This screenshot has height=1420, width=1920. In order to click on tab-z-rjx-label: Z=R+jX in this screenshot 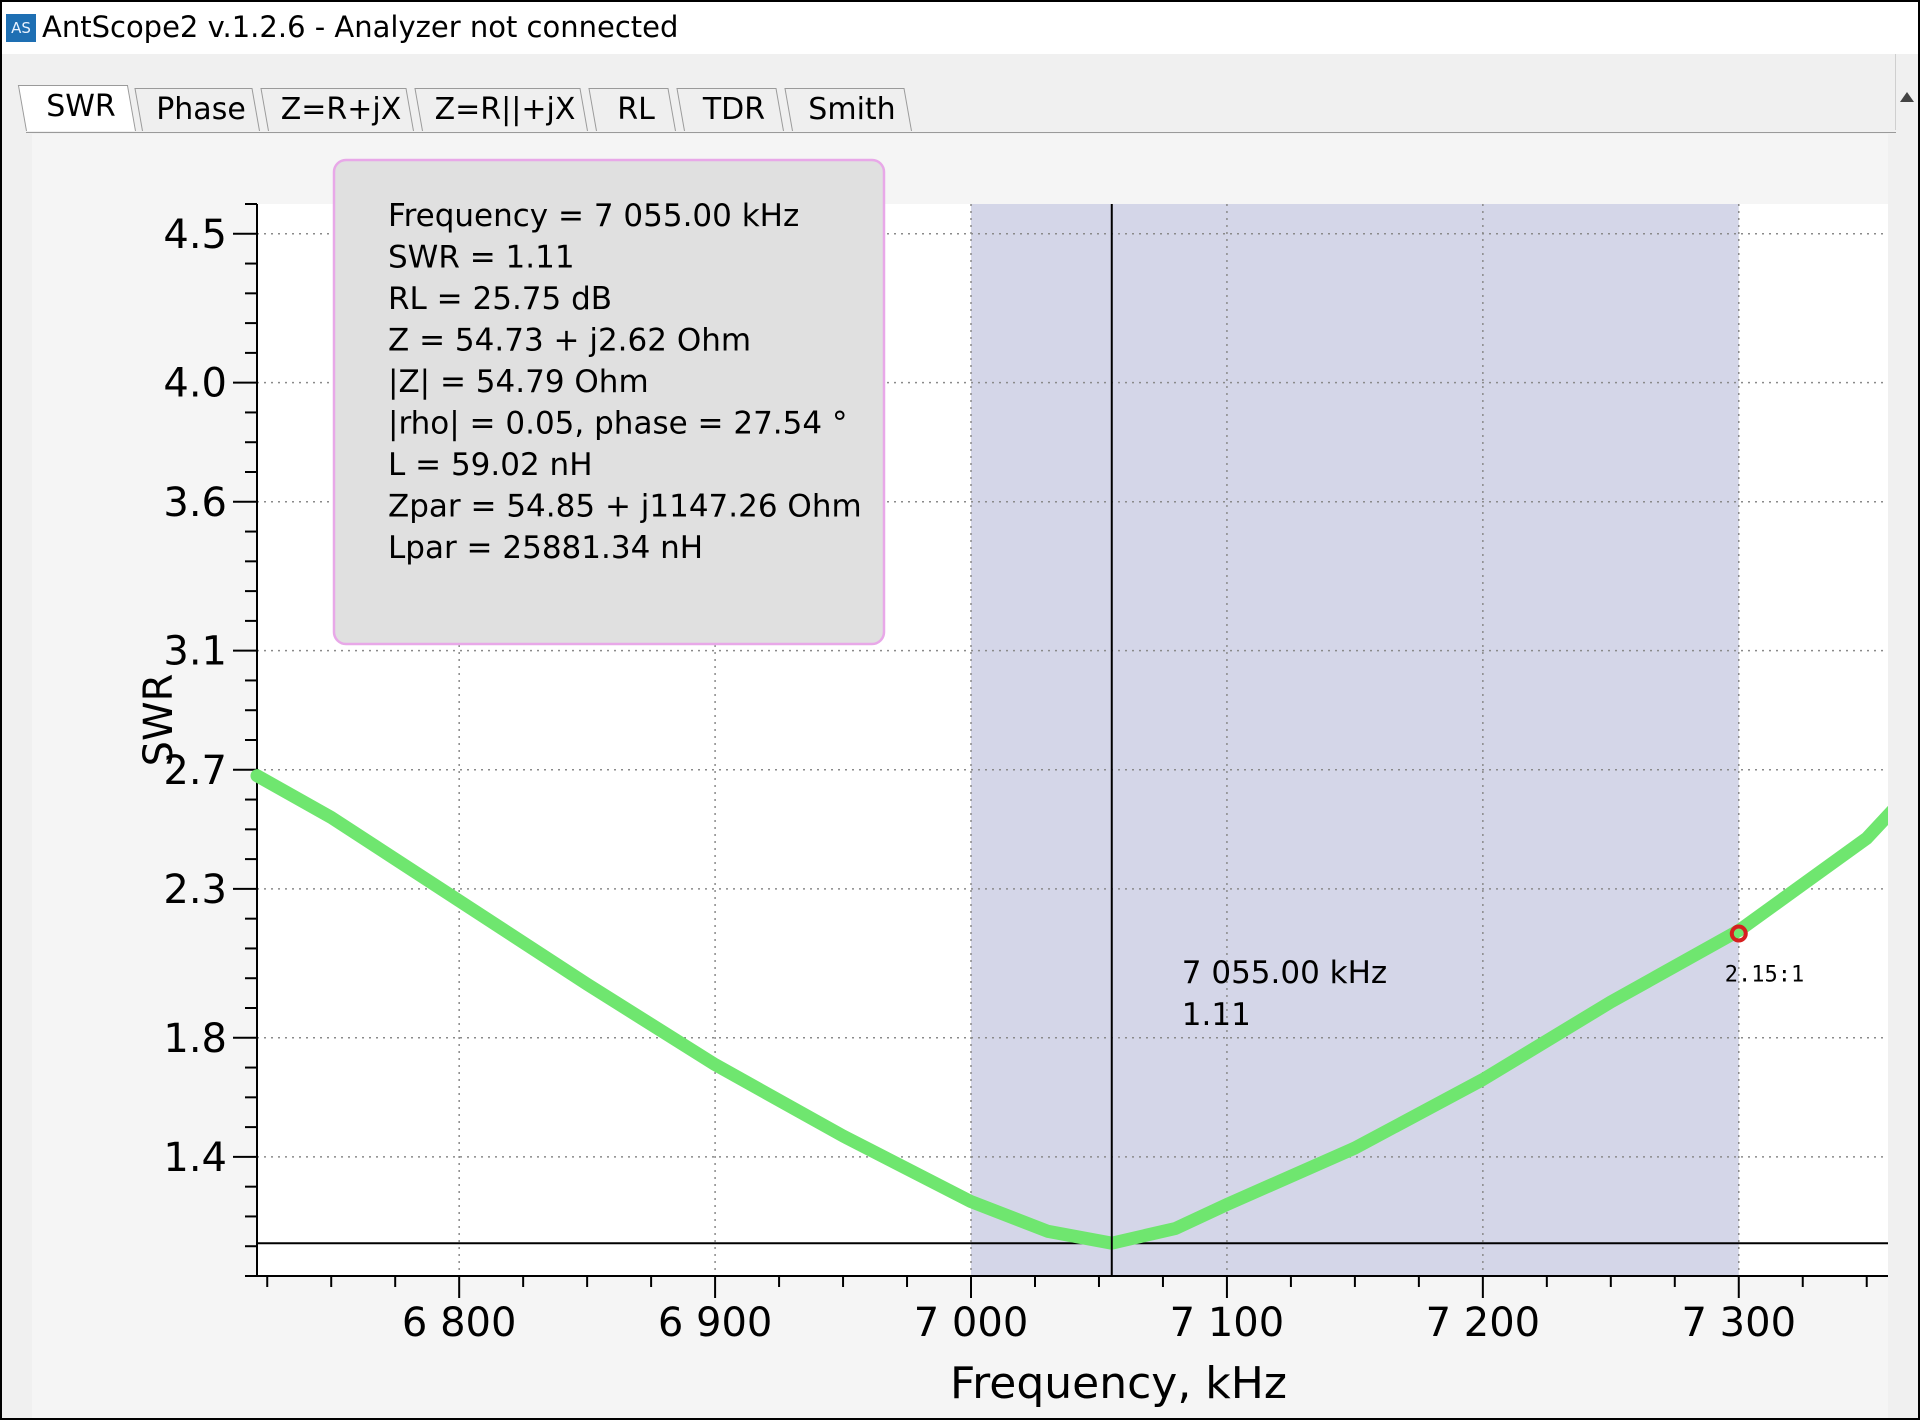, I will do `click(341, 109)`.